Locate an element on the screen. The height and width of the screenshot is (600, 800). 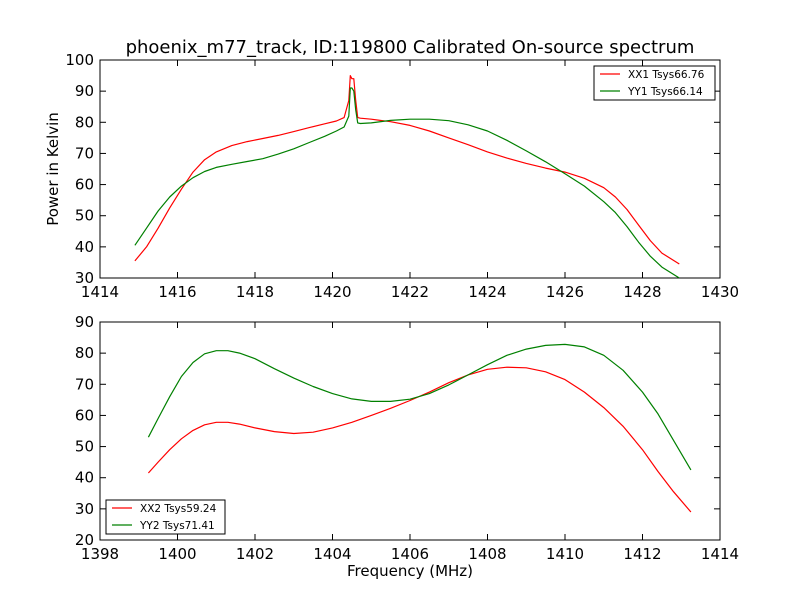
bottom-x-tick-label: 1398 is located at coordinates (100, 554).